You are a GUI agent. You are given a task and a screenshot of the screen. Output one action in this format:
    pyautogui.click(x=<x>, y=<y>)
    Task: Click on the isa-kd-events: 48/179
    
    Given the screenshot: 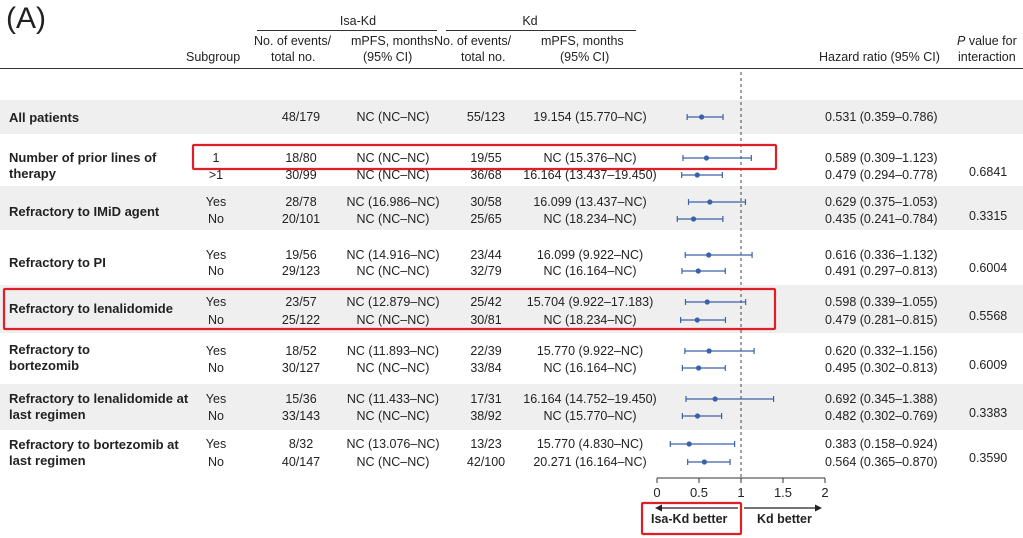 What is the action you would take?
    pyautogui.click(x=301, y=117)
    